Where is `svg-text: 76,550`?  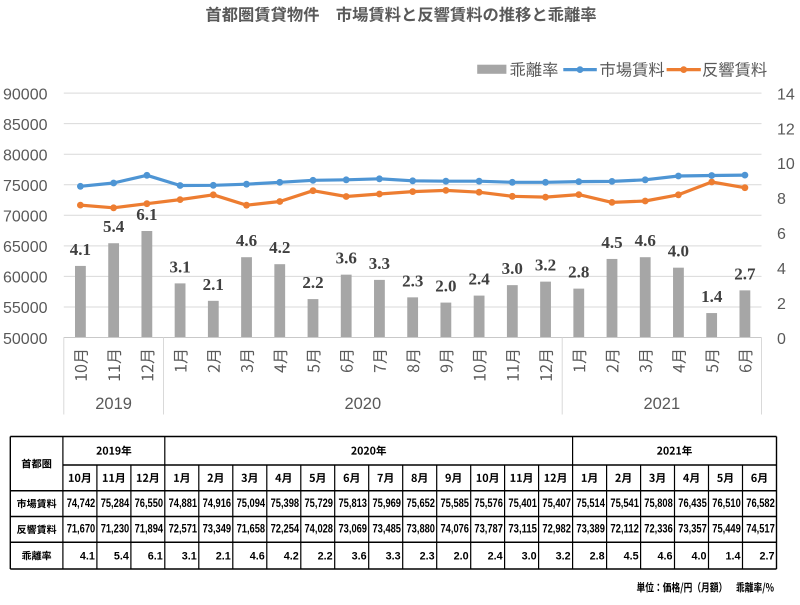
svg-text: 76,550 is located at coordinates (149, 504).